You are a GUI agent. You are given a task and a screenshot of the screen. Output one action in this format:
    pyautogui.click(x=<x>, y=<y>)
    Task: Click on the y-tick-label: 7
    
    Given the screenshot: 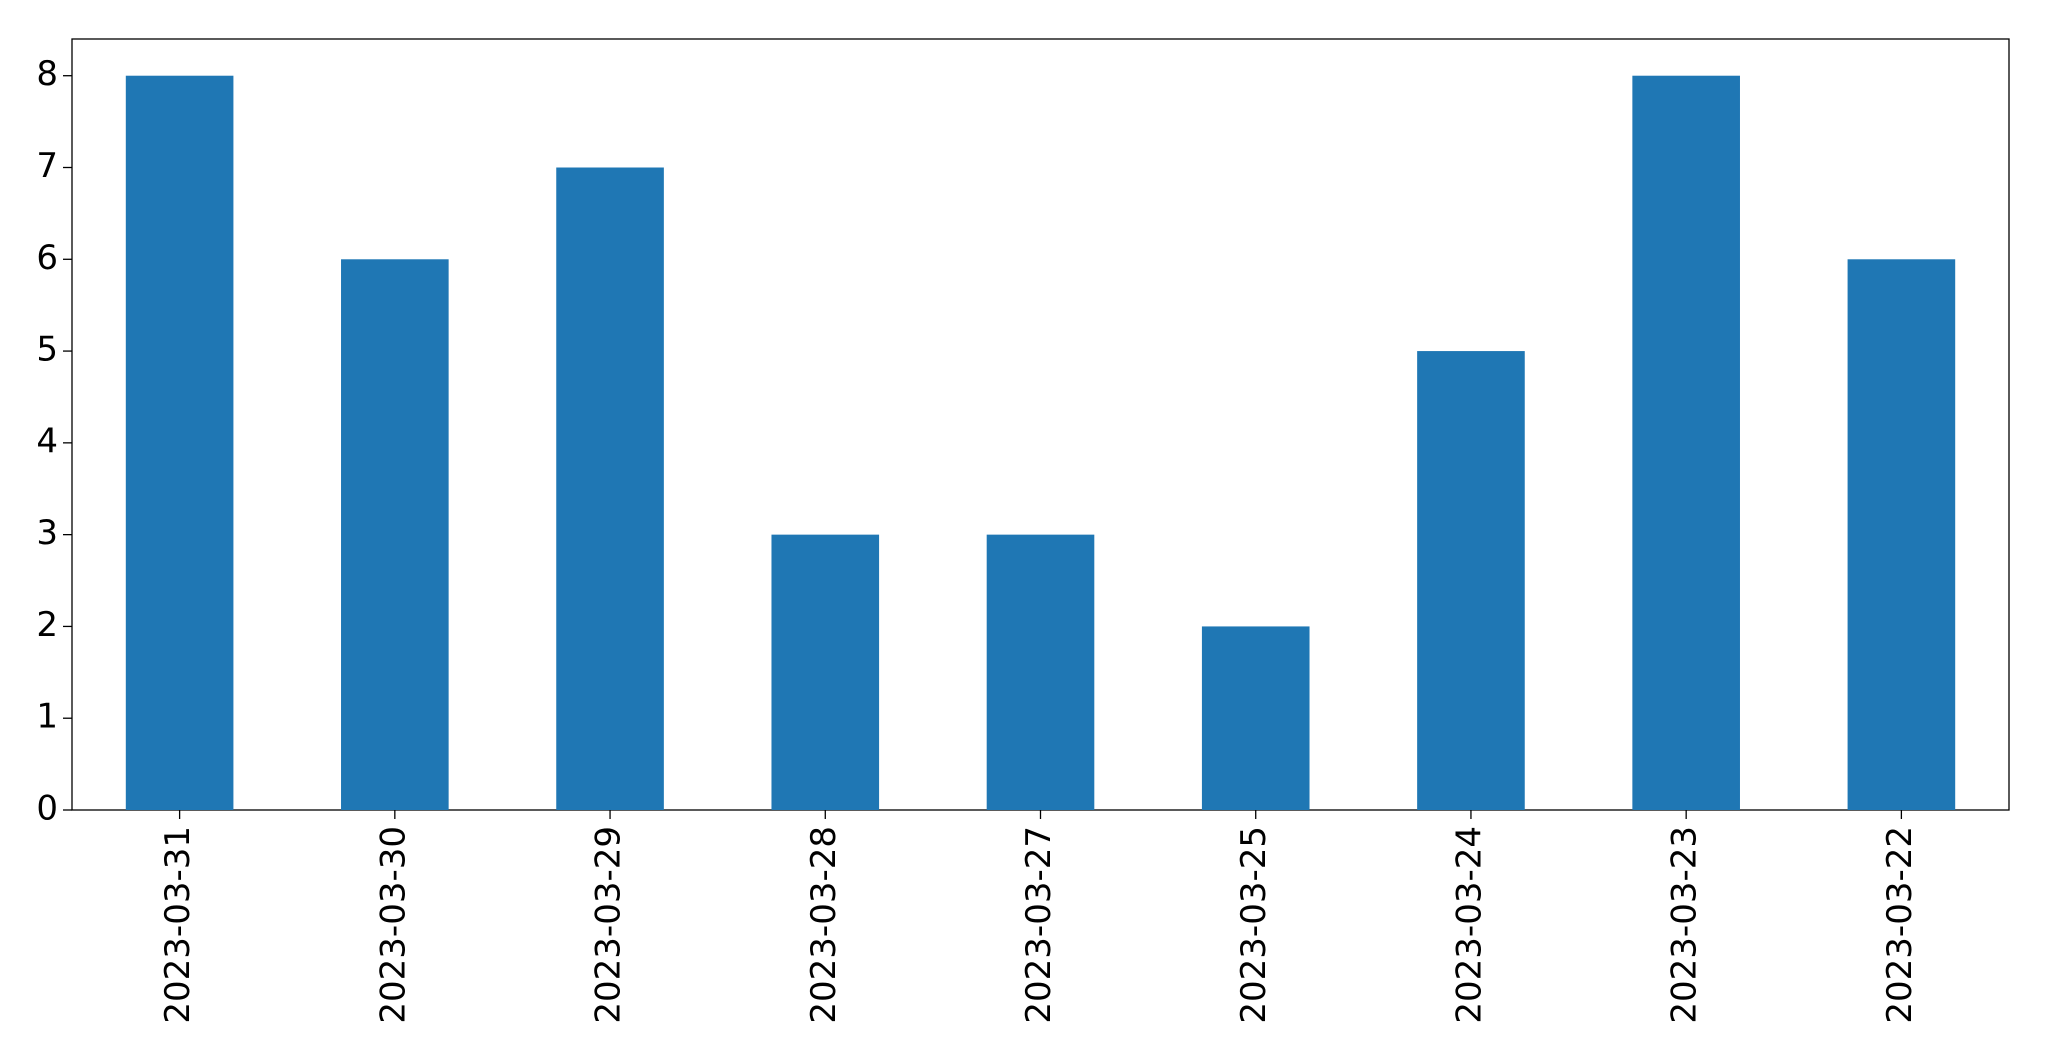 What is the action you would take?
    pyautogui.click(x=47, y=166)
    